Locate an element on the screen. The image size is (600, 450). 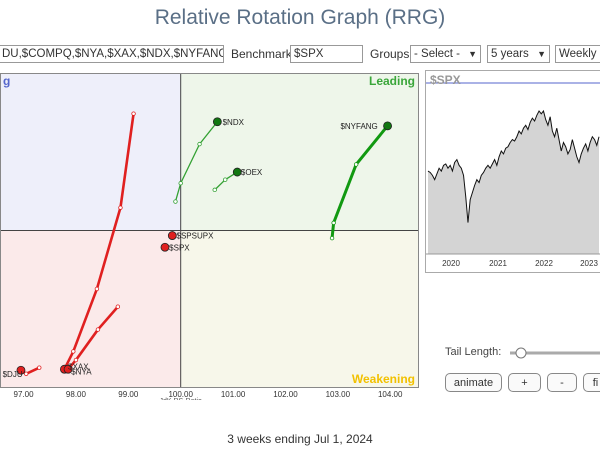
benchmark-label: Benchmark: is located at coordinates (263, 54).